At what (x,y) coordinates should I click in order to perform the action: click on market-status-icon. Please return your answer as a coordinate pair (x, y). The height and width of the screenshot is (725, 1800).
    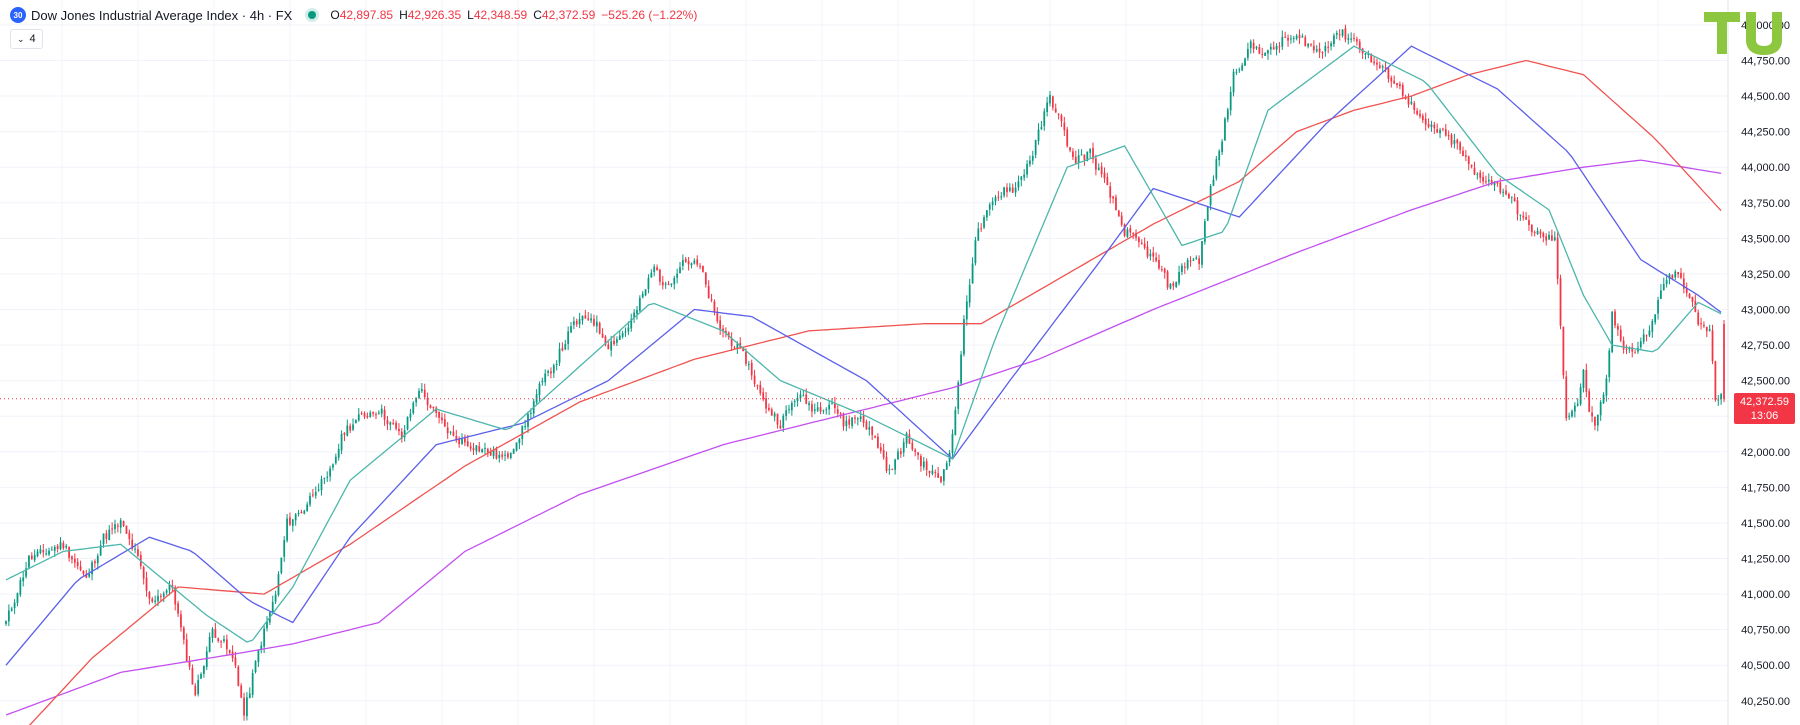
    Looking at the image, I should click on (312, 15).